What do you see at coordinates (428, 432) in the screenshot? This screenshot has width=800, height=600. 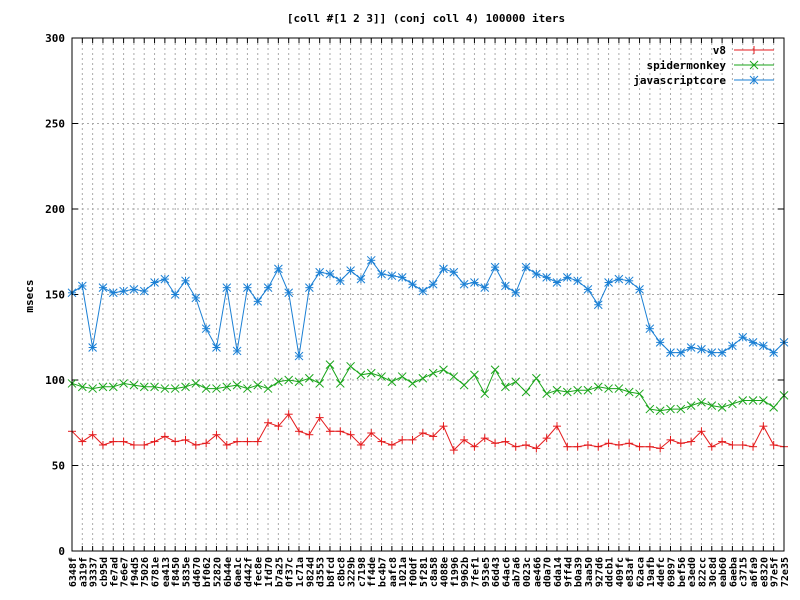 I see `series-line-v8` at bounding box center [428, 432].